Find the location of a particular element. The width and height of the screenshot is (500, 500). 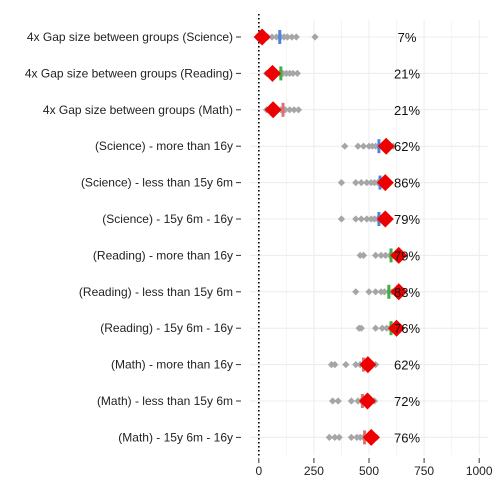

x-tick-label: 500 is located at coordinates (369, 471).